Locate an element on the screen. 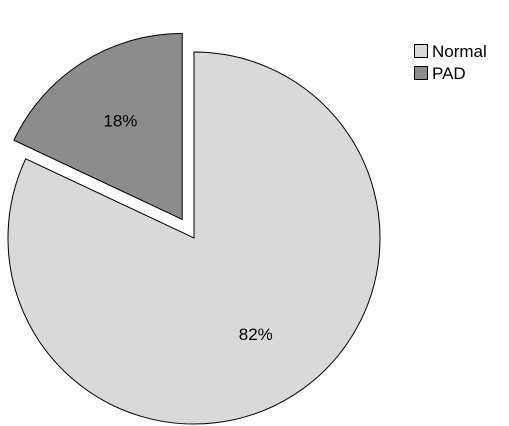  legend-label-normal: Normal is located at coordinates (459, 51).